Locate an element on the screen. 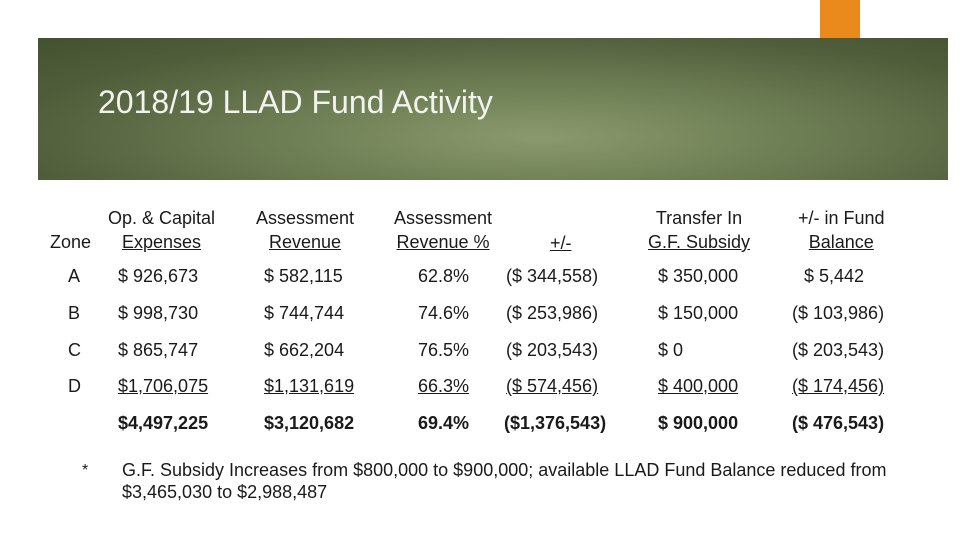 The image size is (960, 540). row-a-revenue: $ 582,115 is located at coordinates (303, 276).